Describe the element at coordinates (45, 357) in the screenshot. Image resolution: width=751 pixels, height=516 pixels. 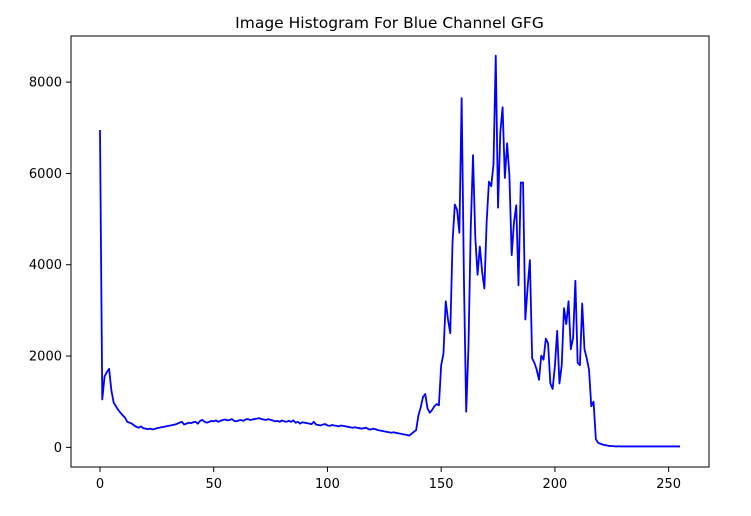
I see `y-tick-label: 2000` at that location.